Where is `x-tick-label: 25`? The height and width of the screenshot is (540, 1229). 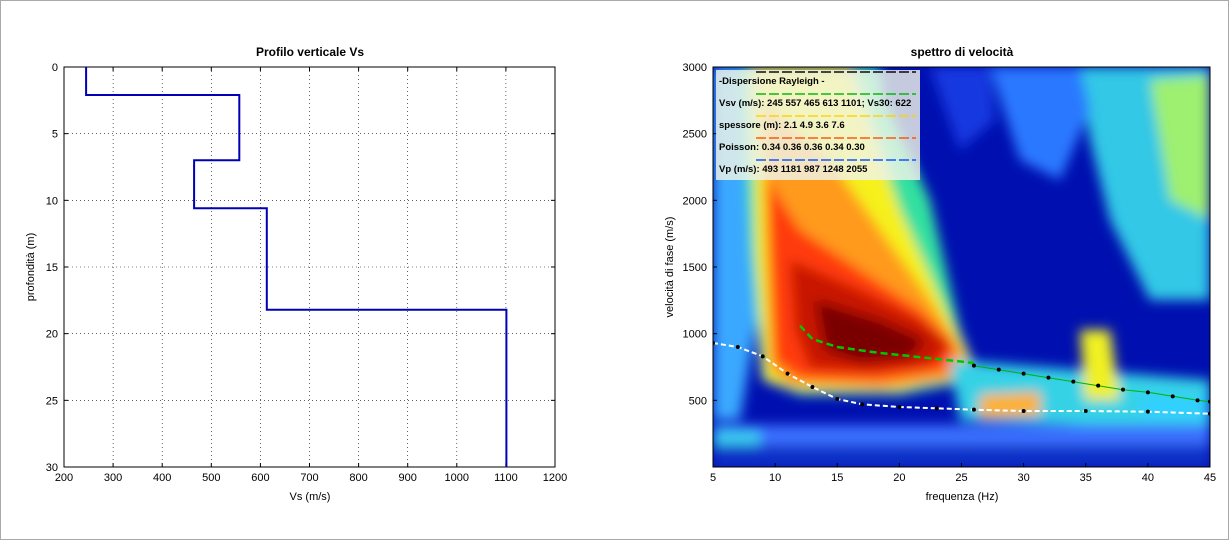 x-tick-label: 25 is located at coordinates (961, 478).